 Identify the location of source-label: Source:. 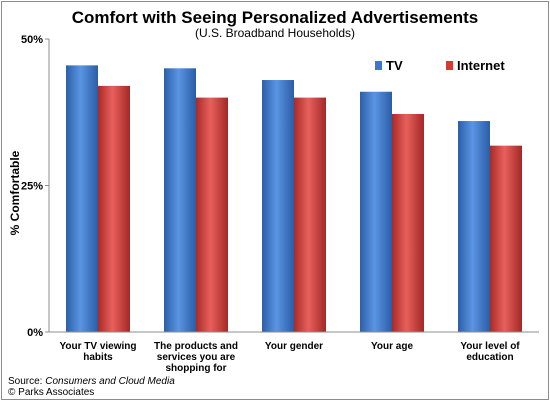
(26, 381).